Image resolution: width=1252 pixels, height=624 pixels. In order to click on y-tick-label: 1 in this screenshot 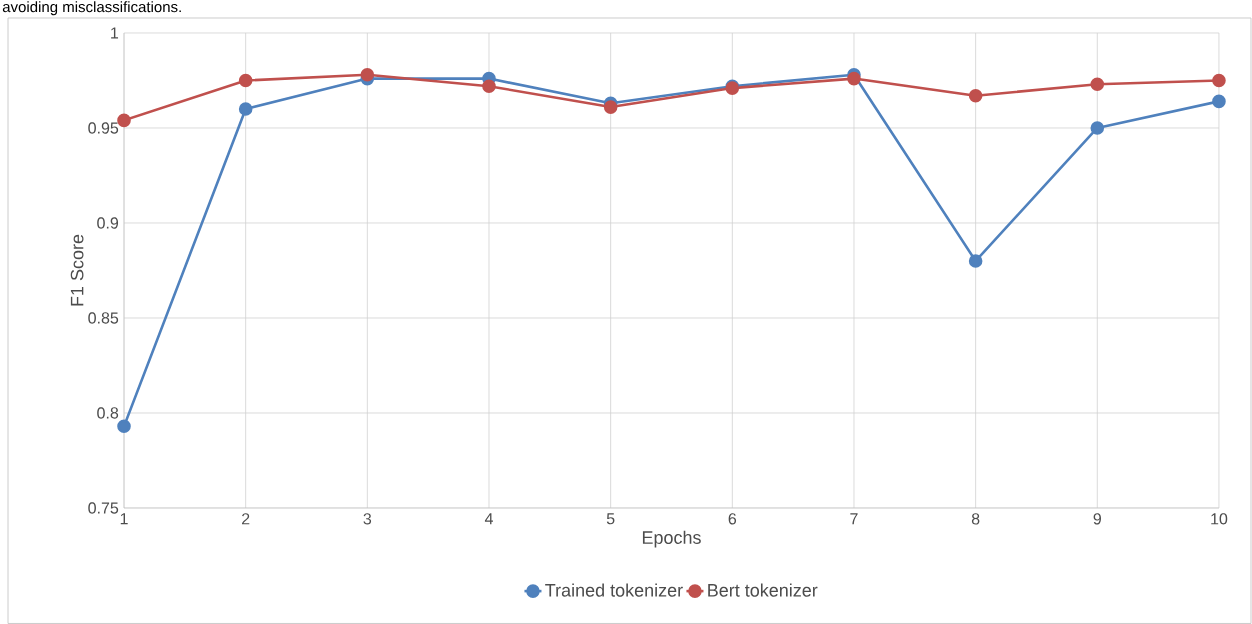, I will do `click(115, 33)`.